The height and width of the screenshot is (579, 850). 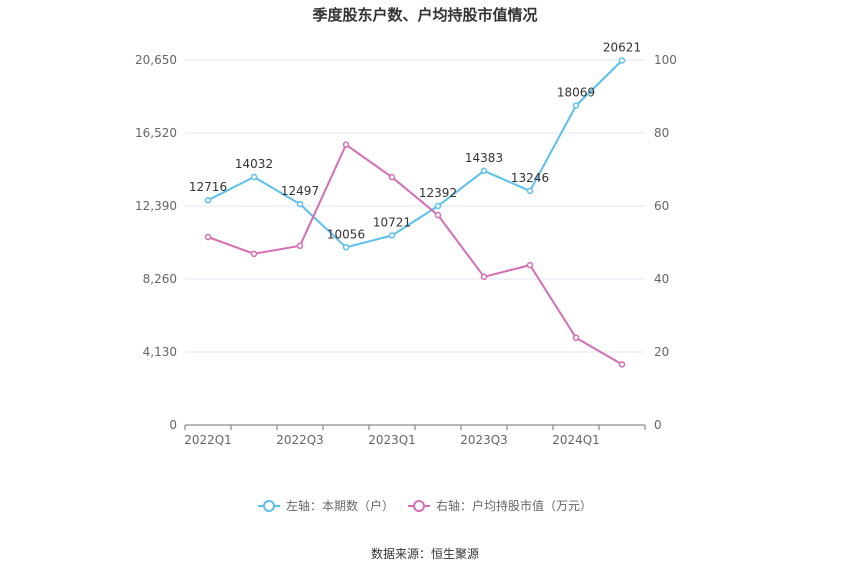 What do you see at coordinates (665, 242) in the screenshot?
I see `right-axis-ticks: 0 20 40 60 80 100` at bounding box center [665, 242].